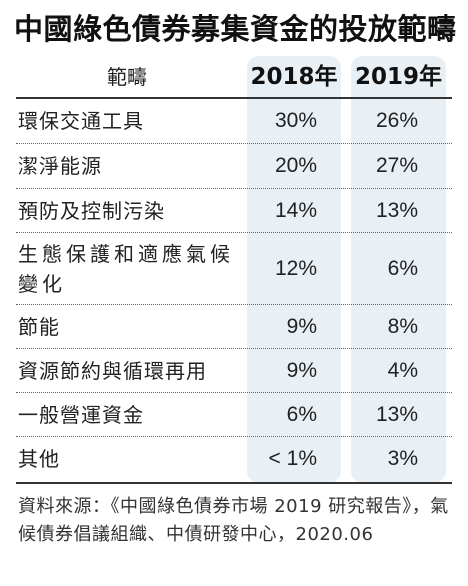 Image resolution: width=468 pixels, height=586 pixels. What do you see at coordinates (235, 29) in the screenshot?
I see `page-title: 中國綠色債券募集資金的投放範疇` at bounding box center [235, 29].